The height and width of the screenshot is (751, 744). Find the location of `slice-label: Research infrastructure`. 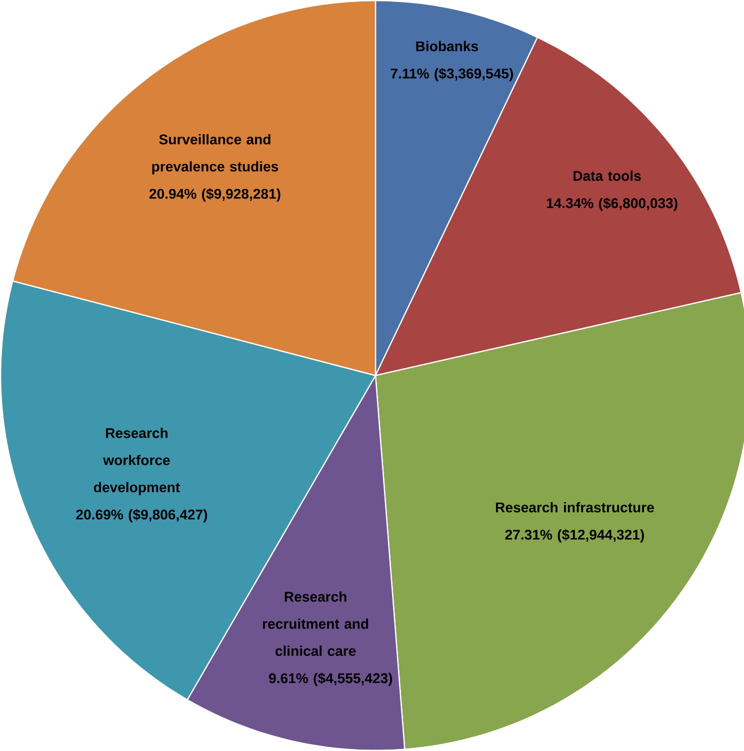

slice-label: Research infrastructure is located at coordinates (575, 507).